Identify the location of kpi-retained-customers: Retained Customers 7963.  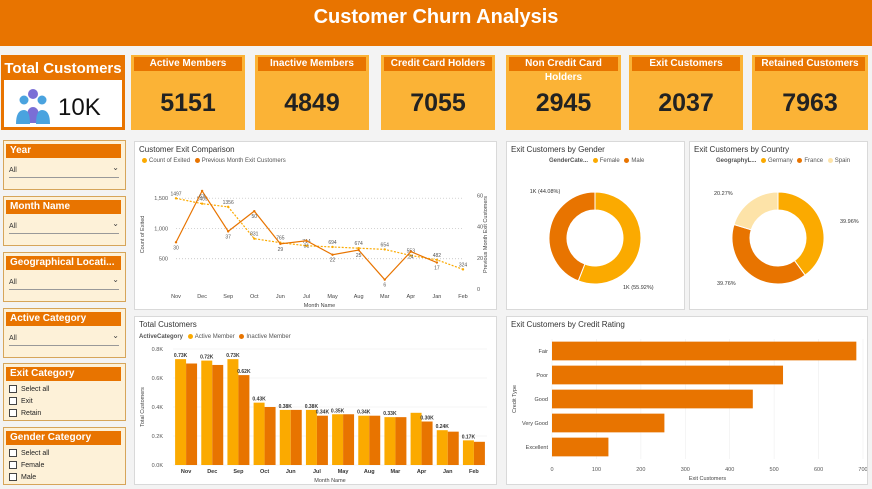
(810, 92).